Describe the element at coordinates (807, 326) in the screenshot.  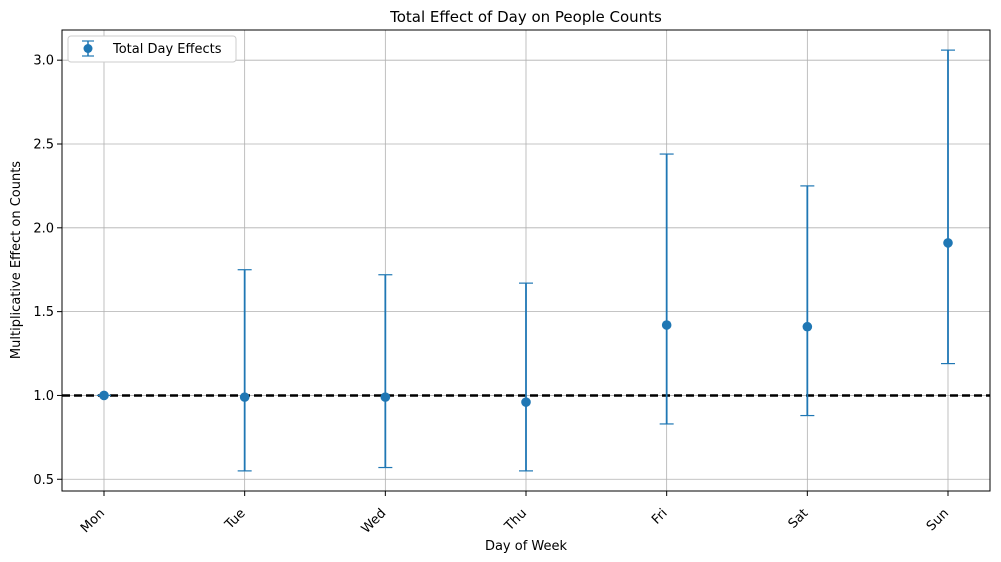
I see `data-point-sat` at that location.